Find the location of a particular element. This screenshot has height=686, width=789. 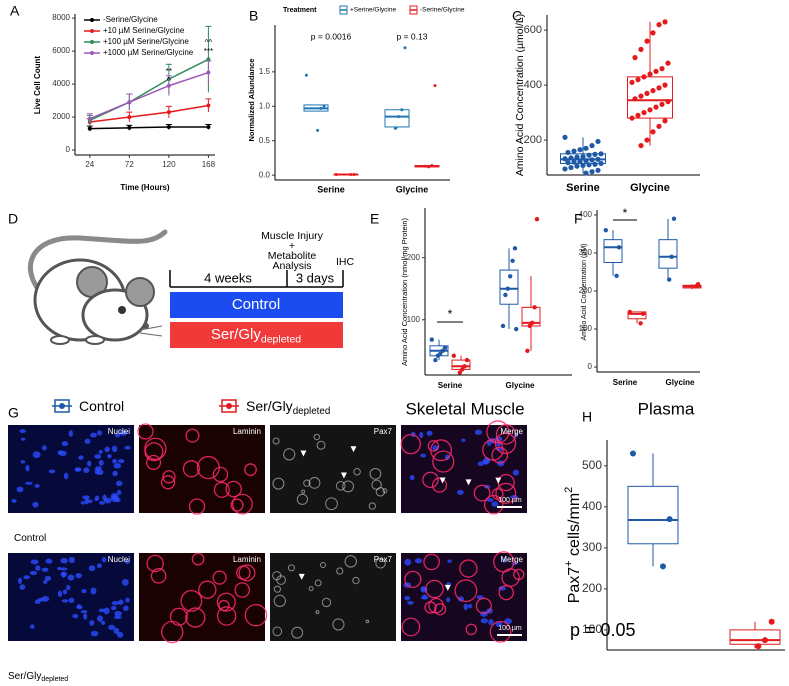

significance: * is located at coordinates (450, 314).